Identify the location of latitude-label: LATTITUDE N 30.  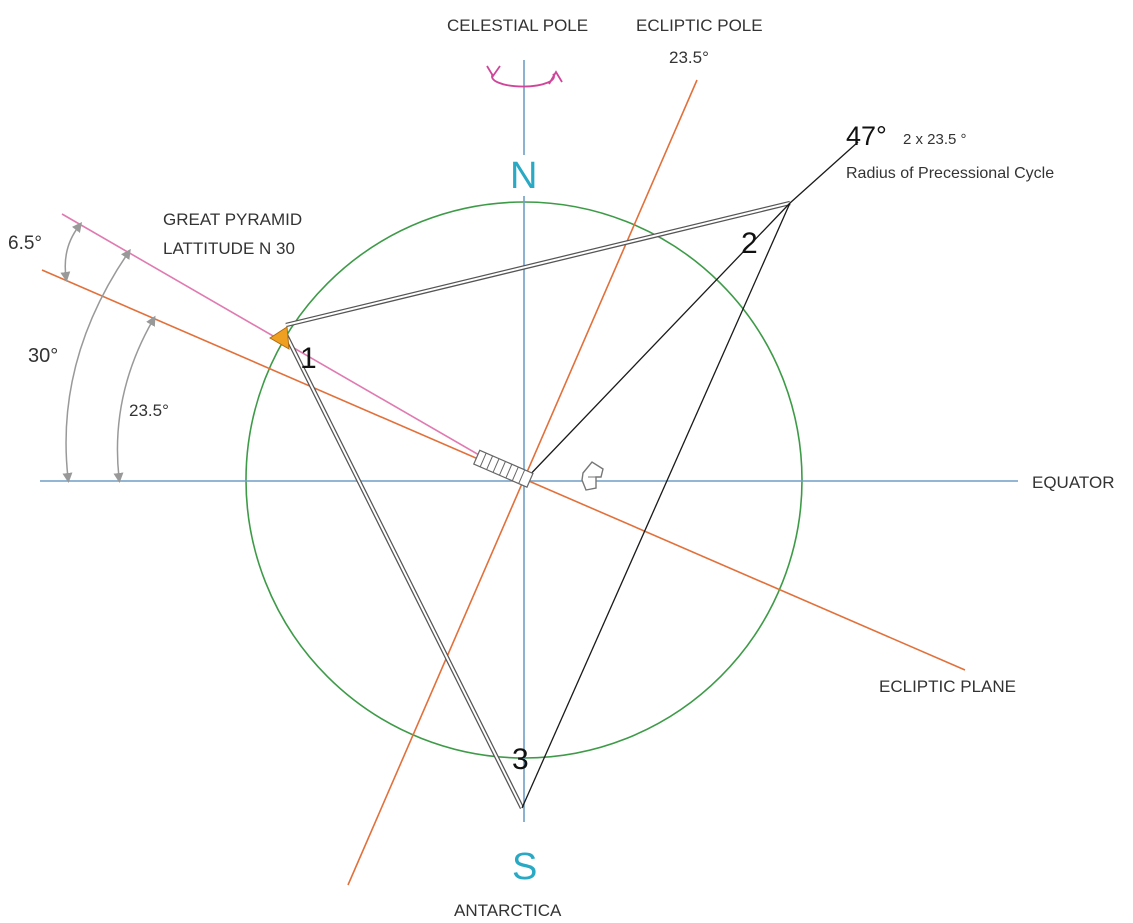
(229, 248).